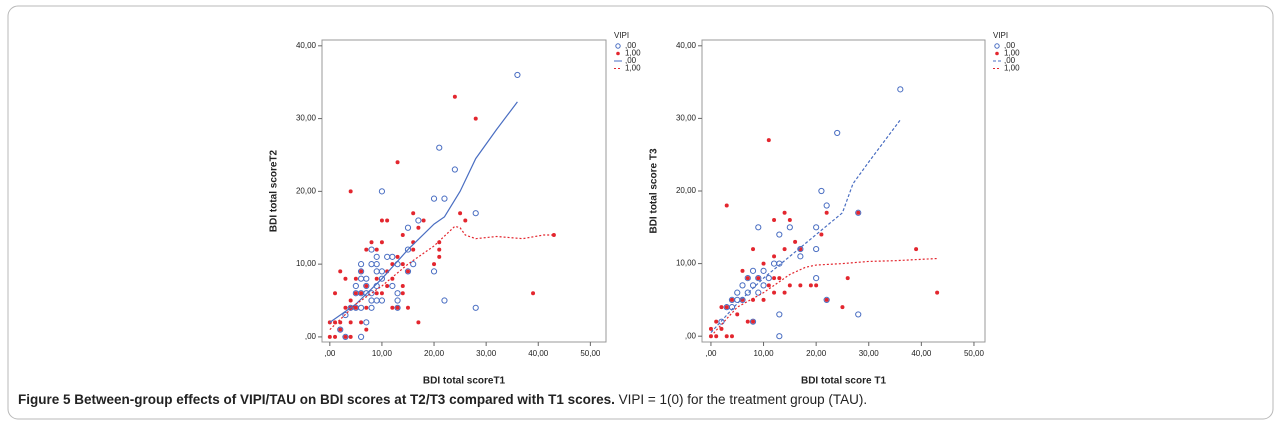  What do you see at coordinates (691, 335) in the screenshot?
I see `y-tick-label: ,00` at bounding box center [691, 335].